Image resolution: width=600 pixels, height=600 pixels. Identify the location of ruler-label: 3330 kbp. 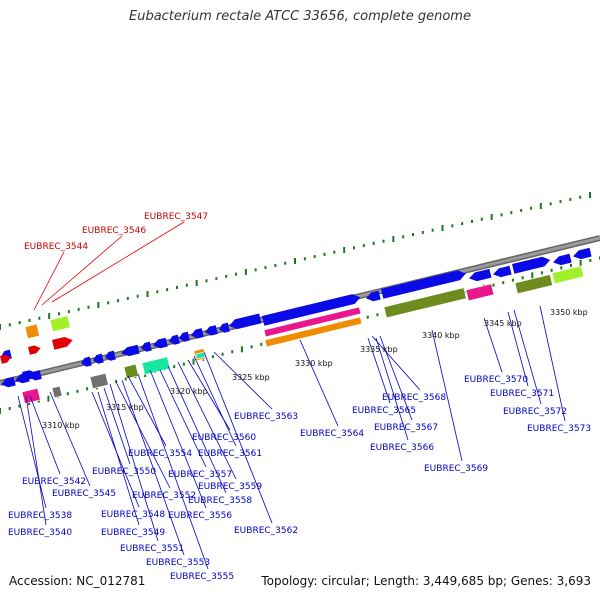
(314, 363).